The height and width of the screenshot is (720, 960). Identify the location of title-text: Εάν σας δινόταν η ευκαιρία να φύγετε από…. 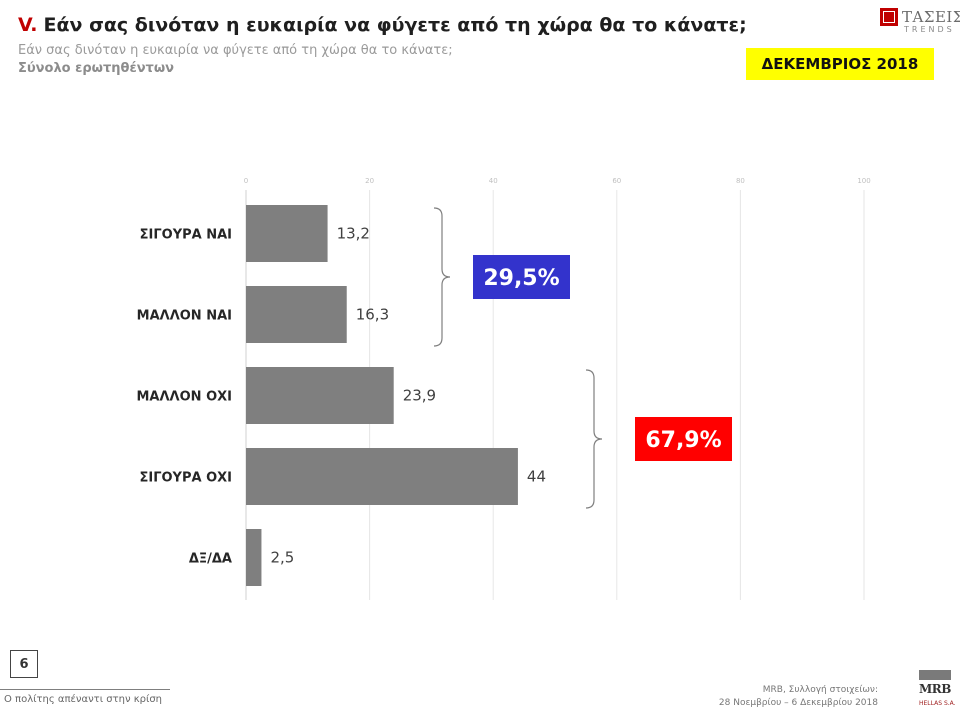
(395, 25).